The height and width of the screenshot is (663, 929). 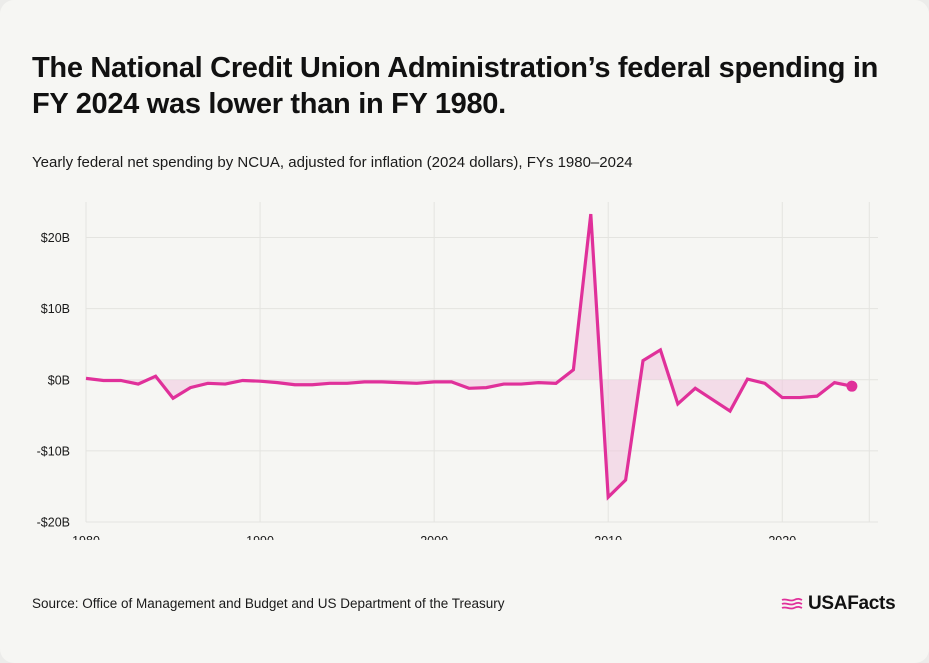 What do you see at coordinates (260, 381) in the screenshot?
I see `data-point-1990` at bounding box center [260, 381].